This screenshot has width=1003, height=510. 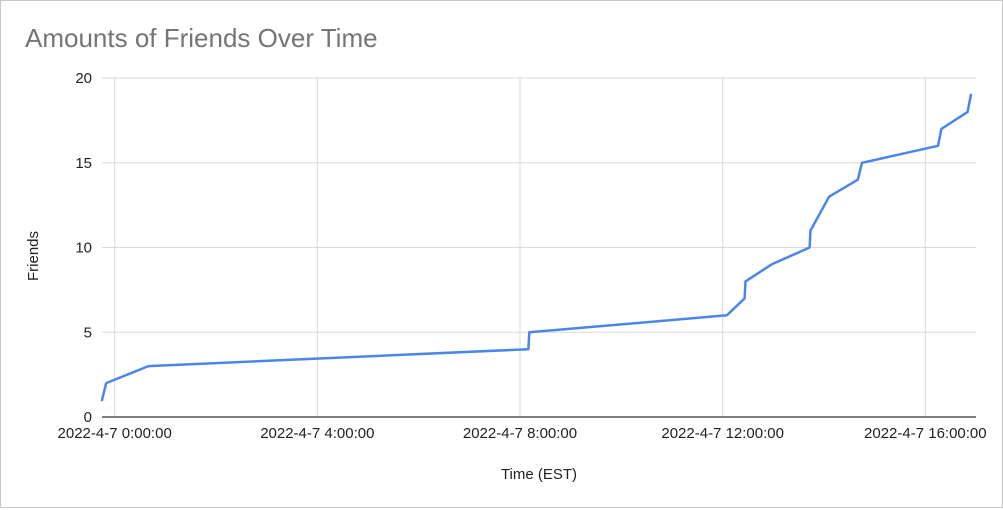 What do you see at coordinates (83, 163) in the screenshot?
I see `y-tick-label: 15` at bounding box center [83, 163].